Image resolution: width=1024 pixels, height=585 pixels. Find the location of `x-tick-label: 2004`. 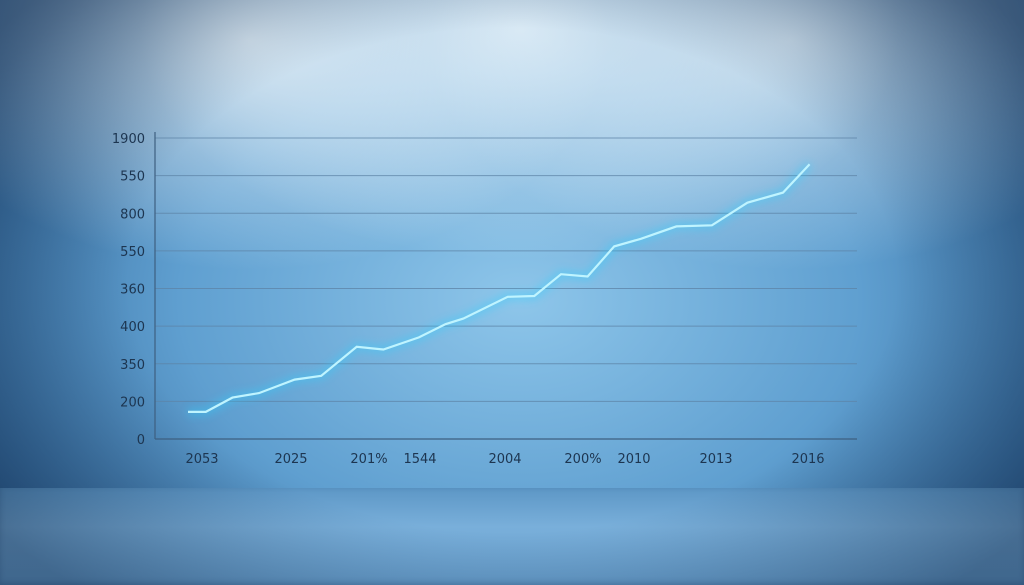

x-tick-label: 2004 is located at coordinates (504, 459).